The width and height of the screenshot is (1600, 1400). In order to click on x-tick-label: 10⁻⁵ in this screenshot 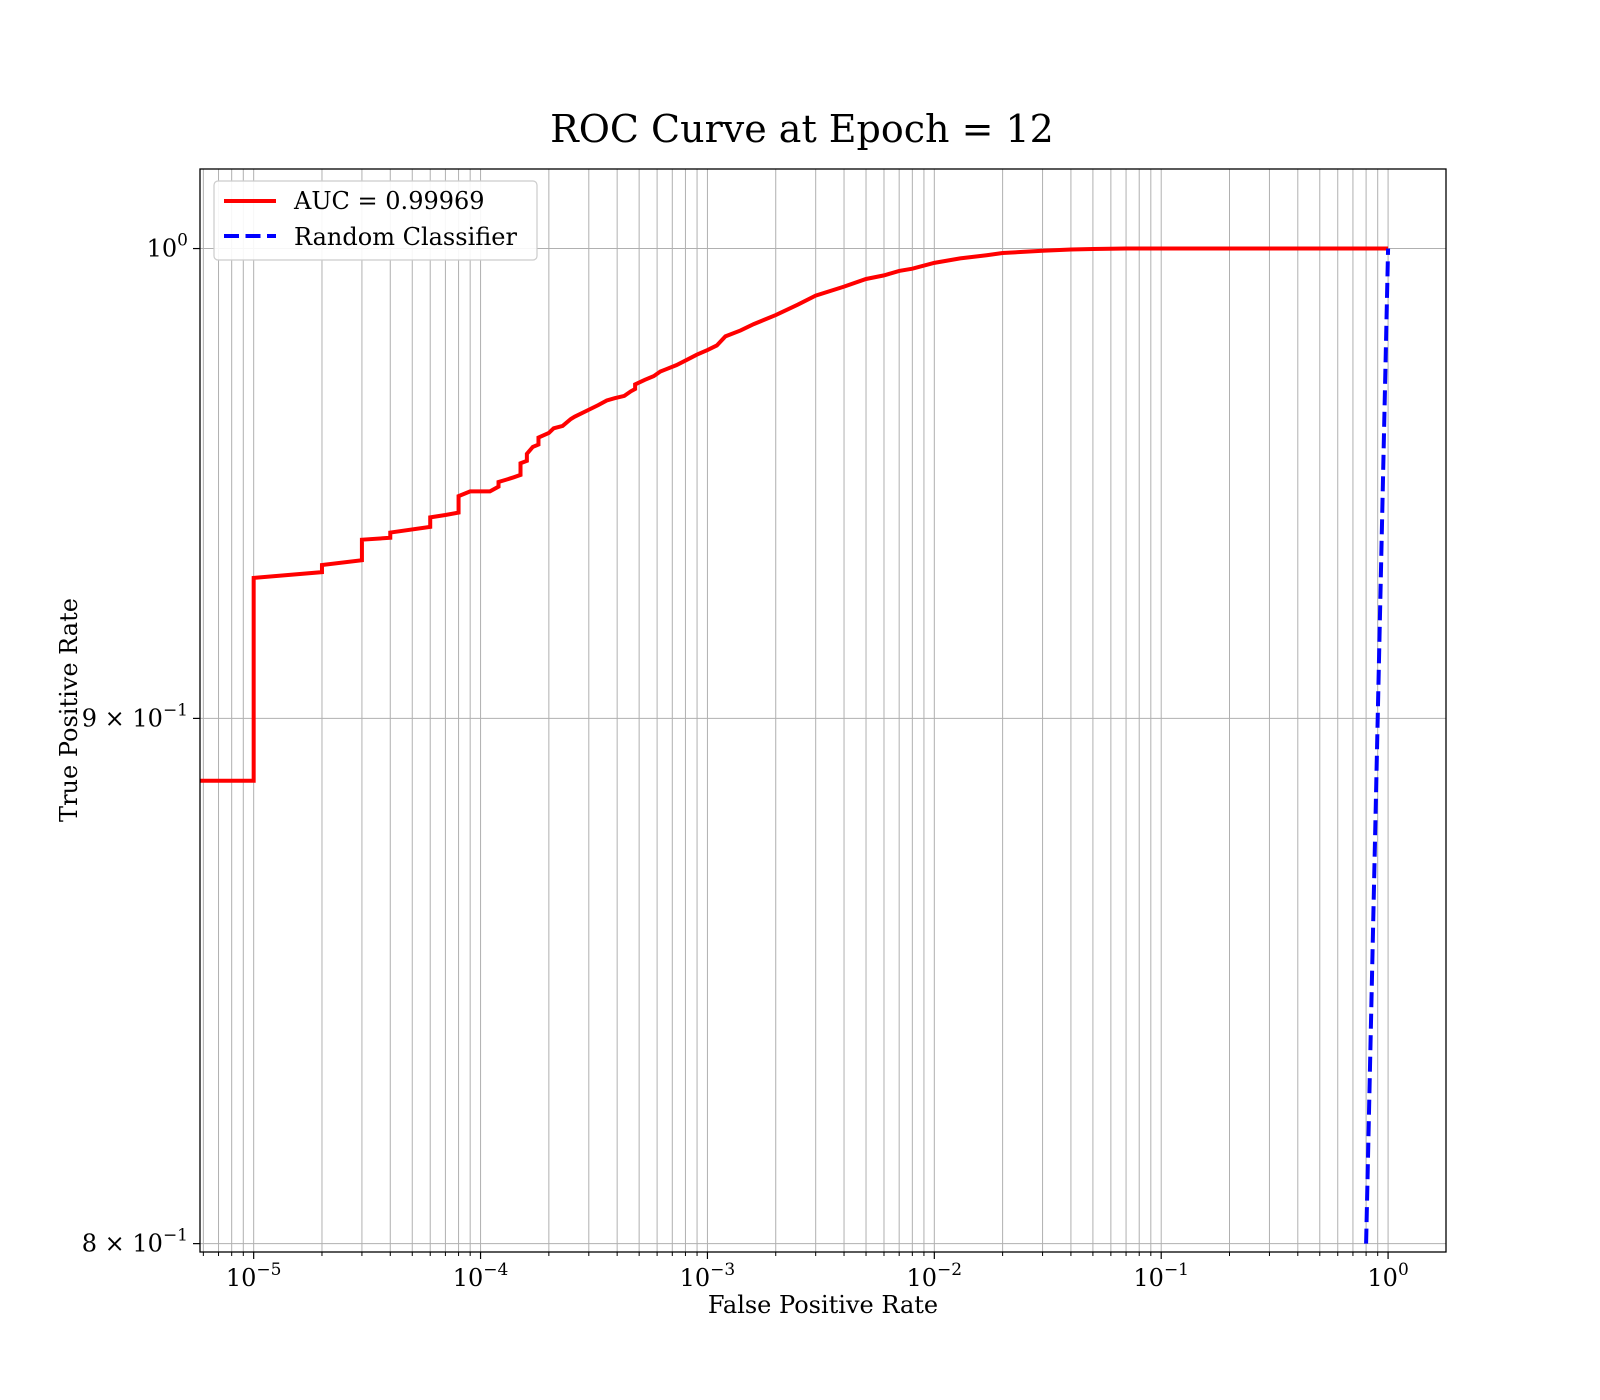, I will do `click(254, 1276)`.